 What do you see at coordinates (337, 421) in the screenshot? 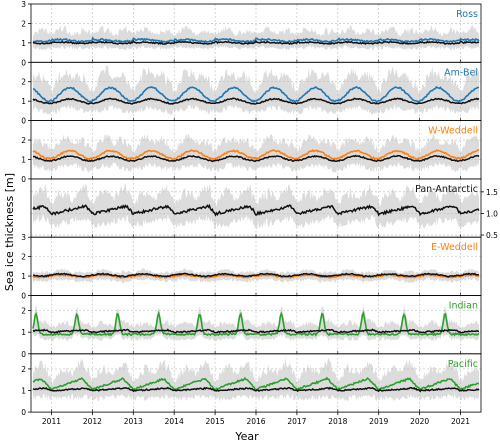
I see `x-tick-label: 2018` at bounding box center [337, 421].